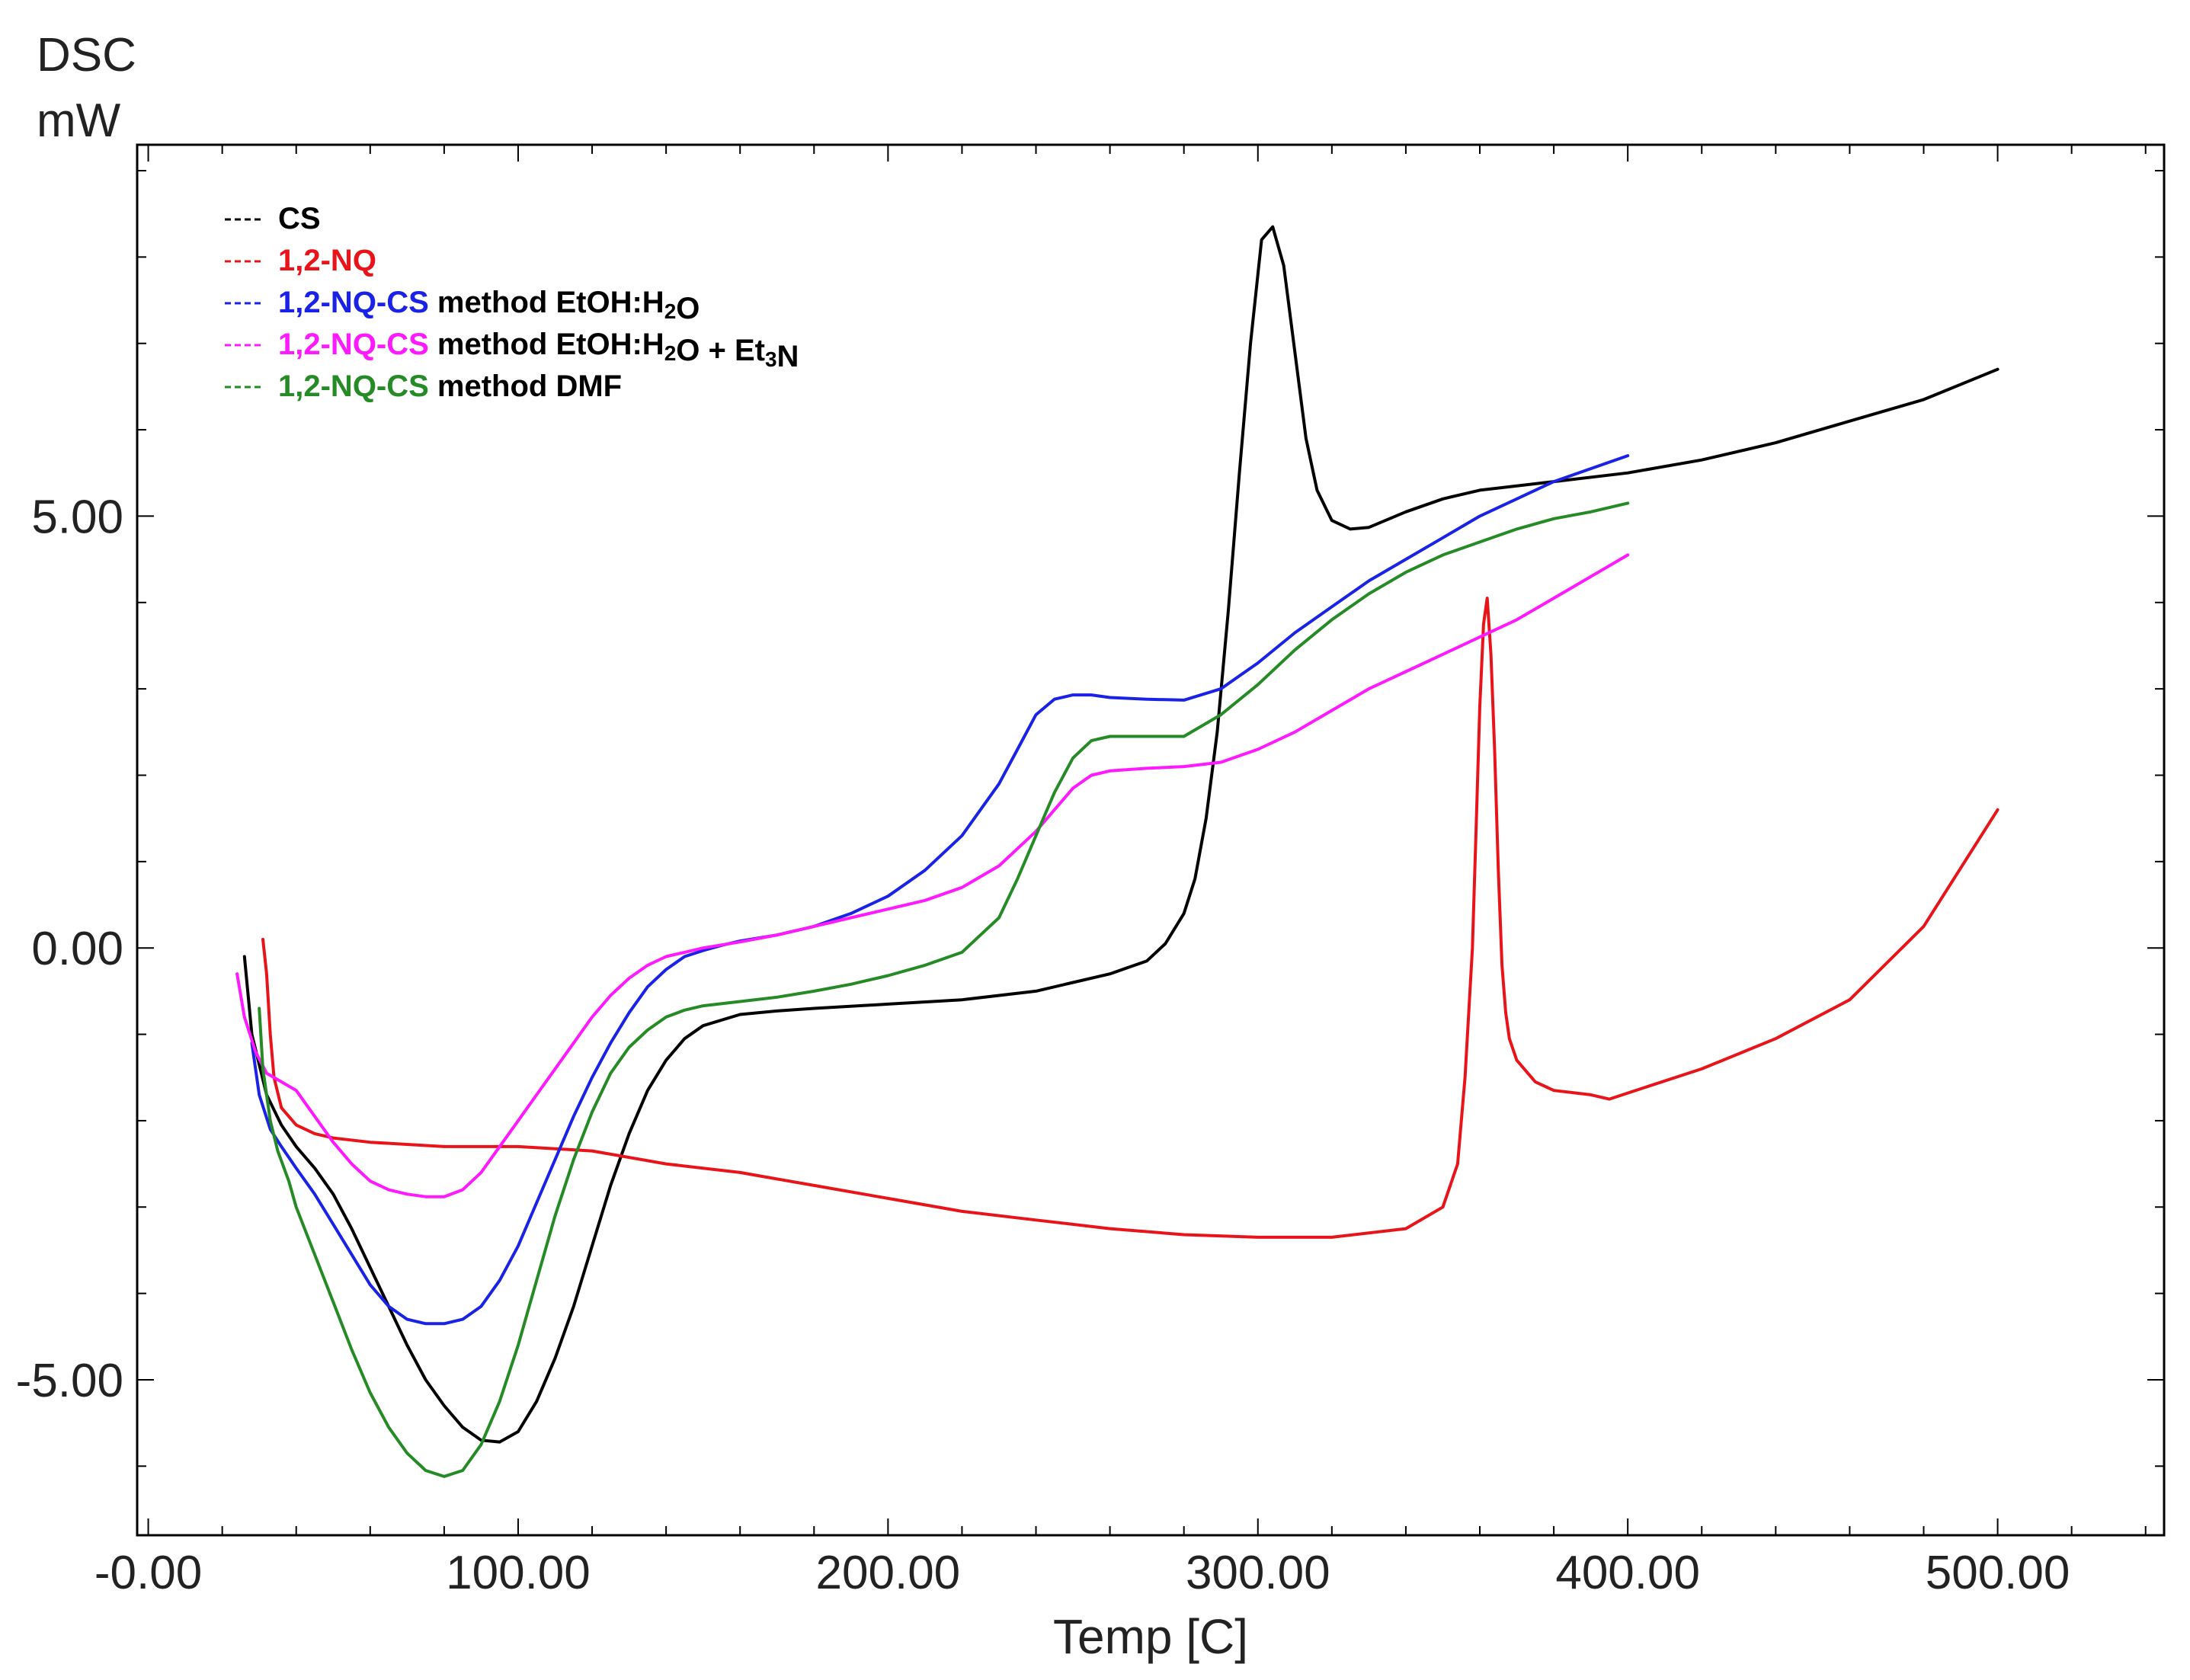 The width and height of the screenshot is (2190, 1680). I want to click on legend-entry-5: 1,2-NQ-CS method DMF, so click(450, 386).